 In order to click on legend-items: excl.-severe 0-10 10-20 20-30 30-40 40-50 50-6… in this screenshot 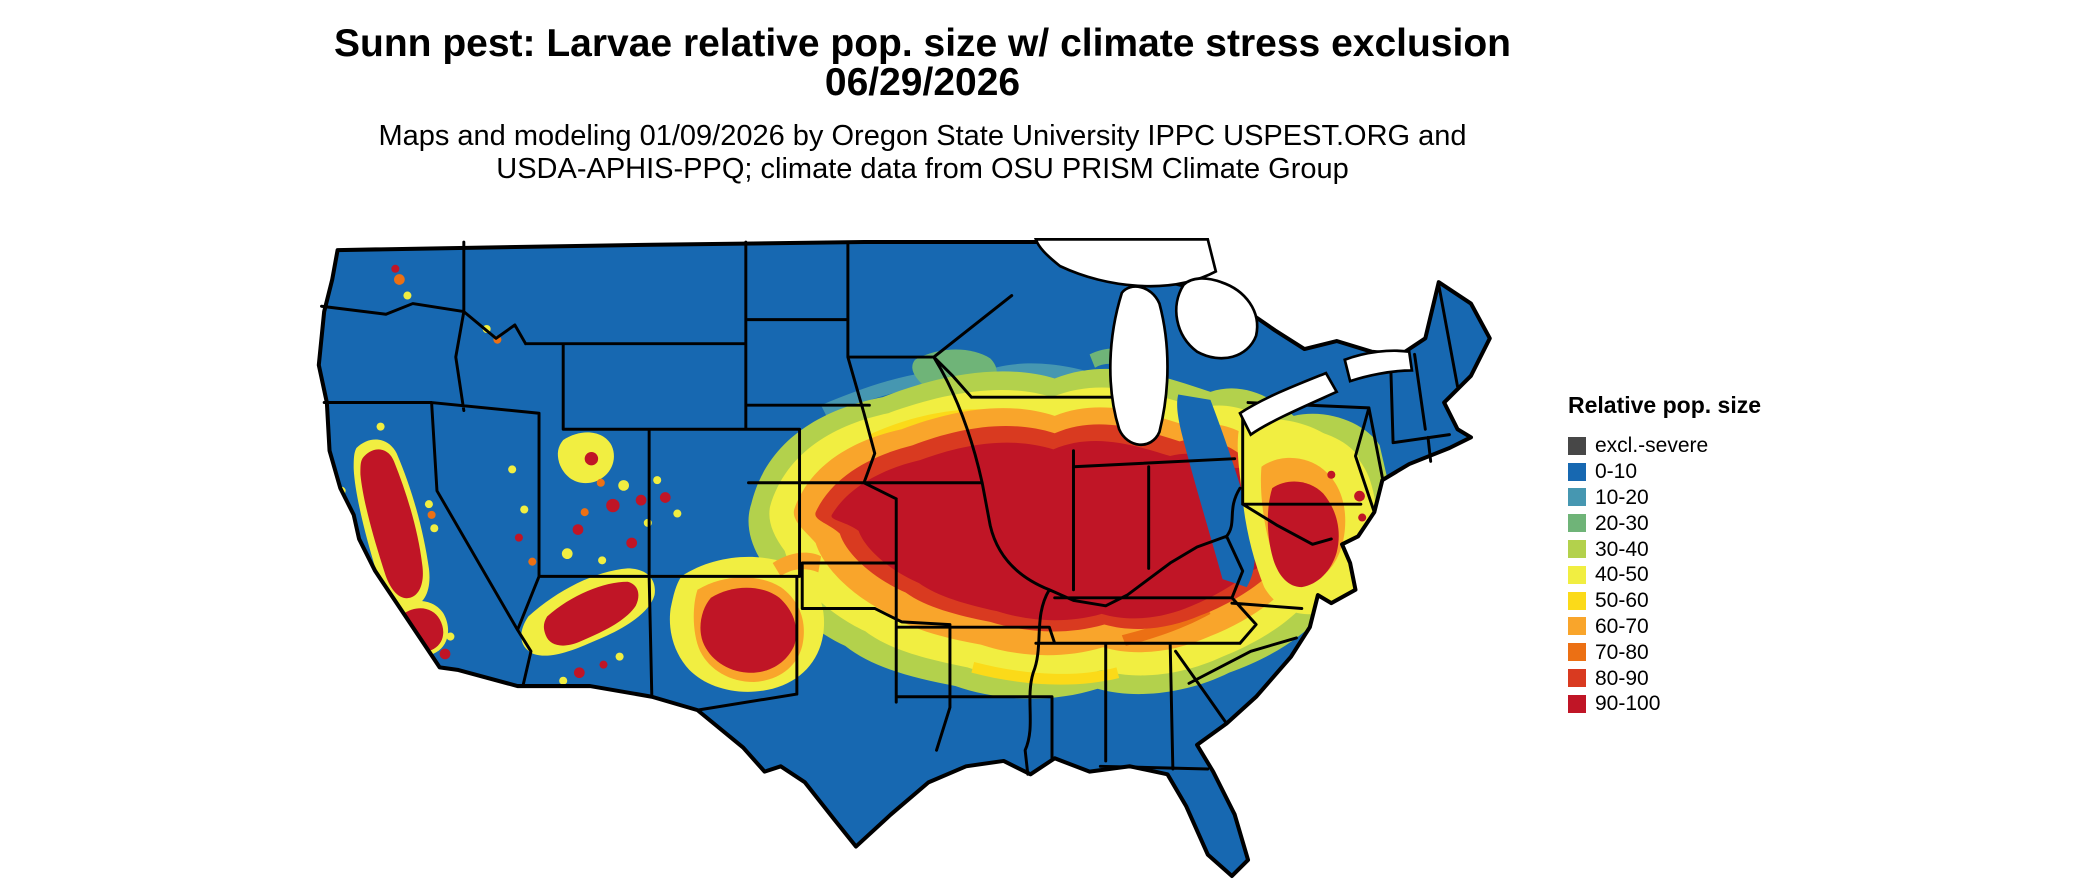, I will do `click(1708, 575)`.